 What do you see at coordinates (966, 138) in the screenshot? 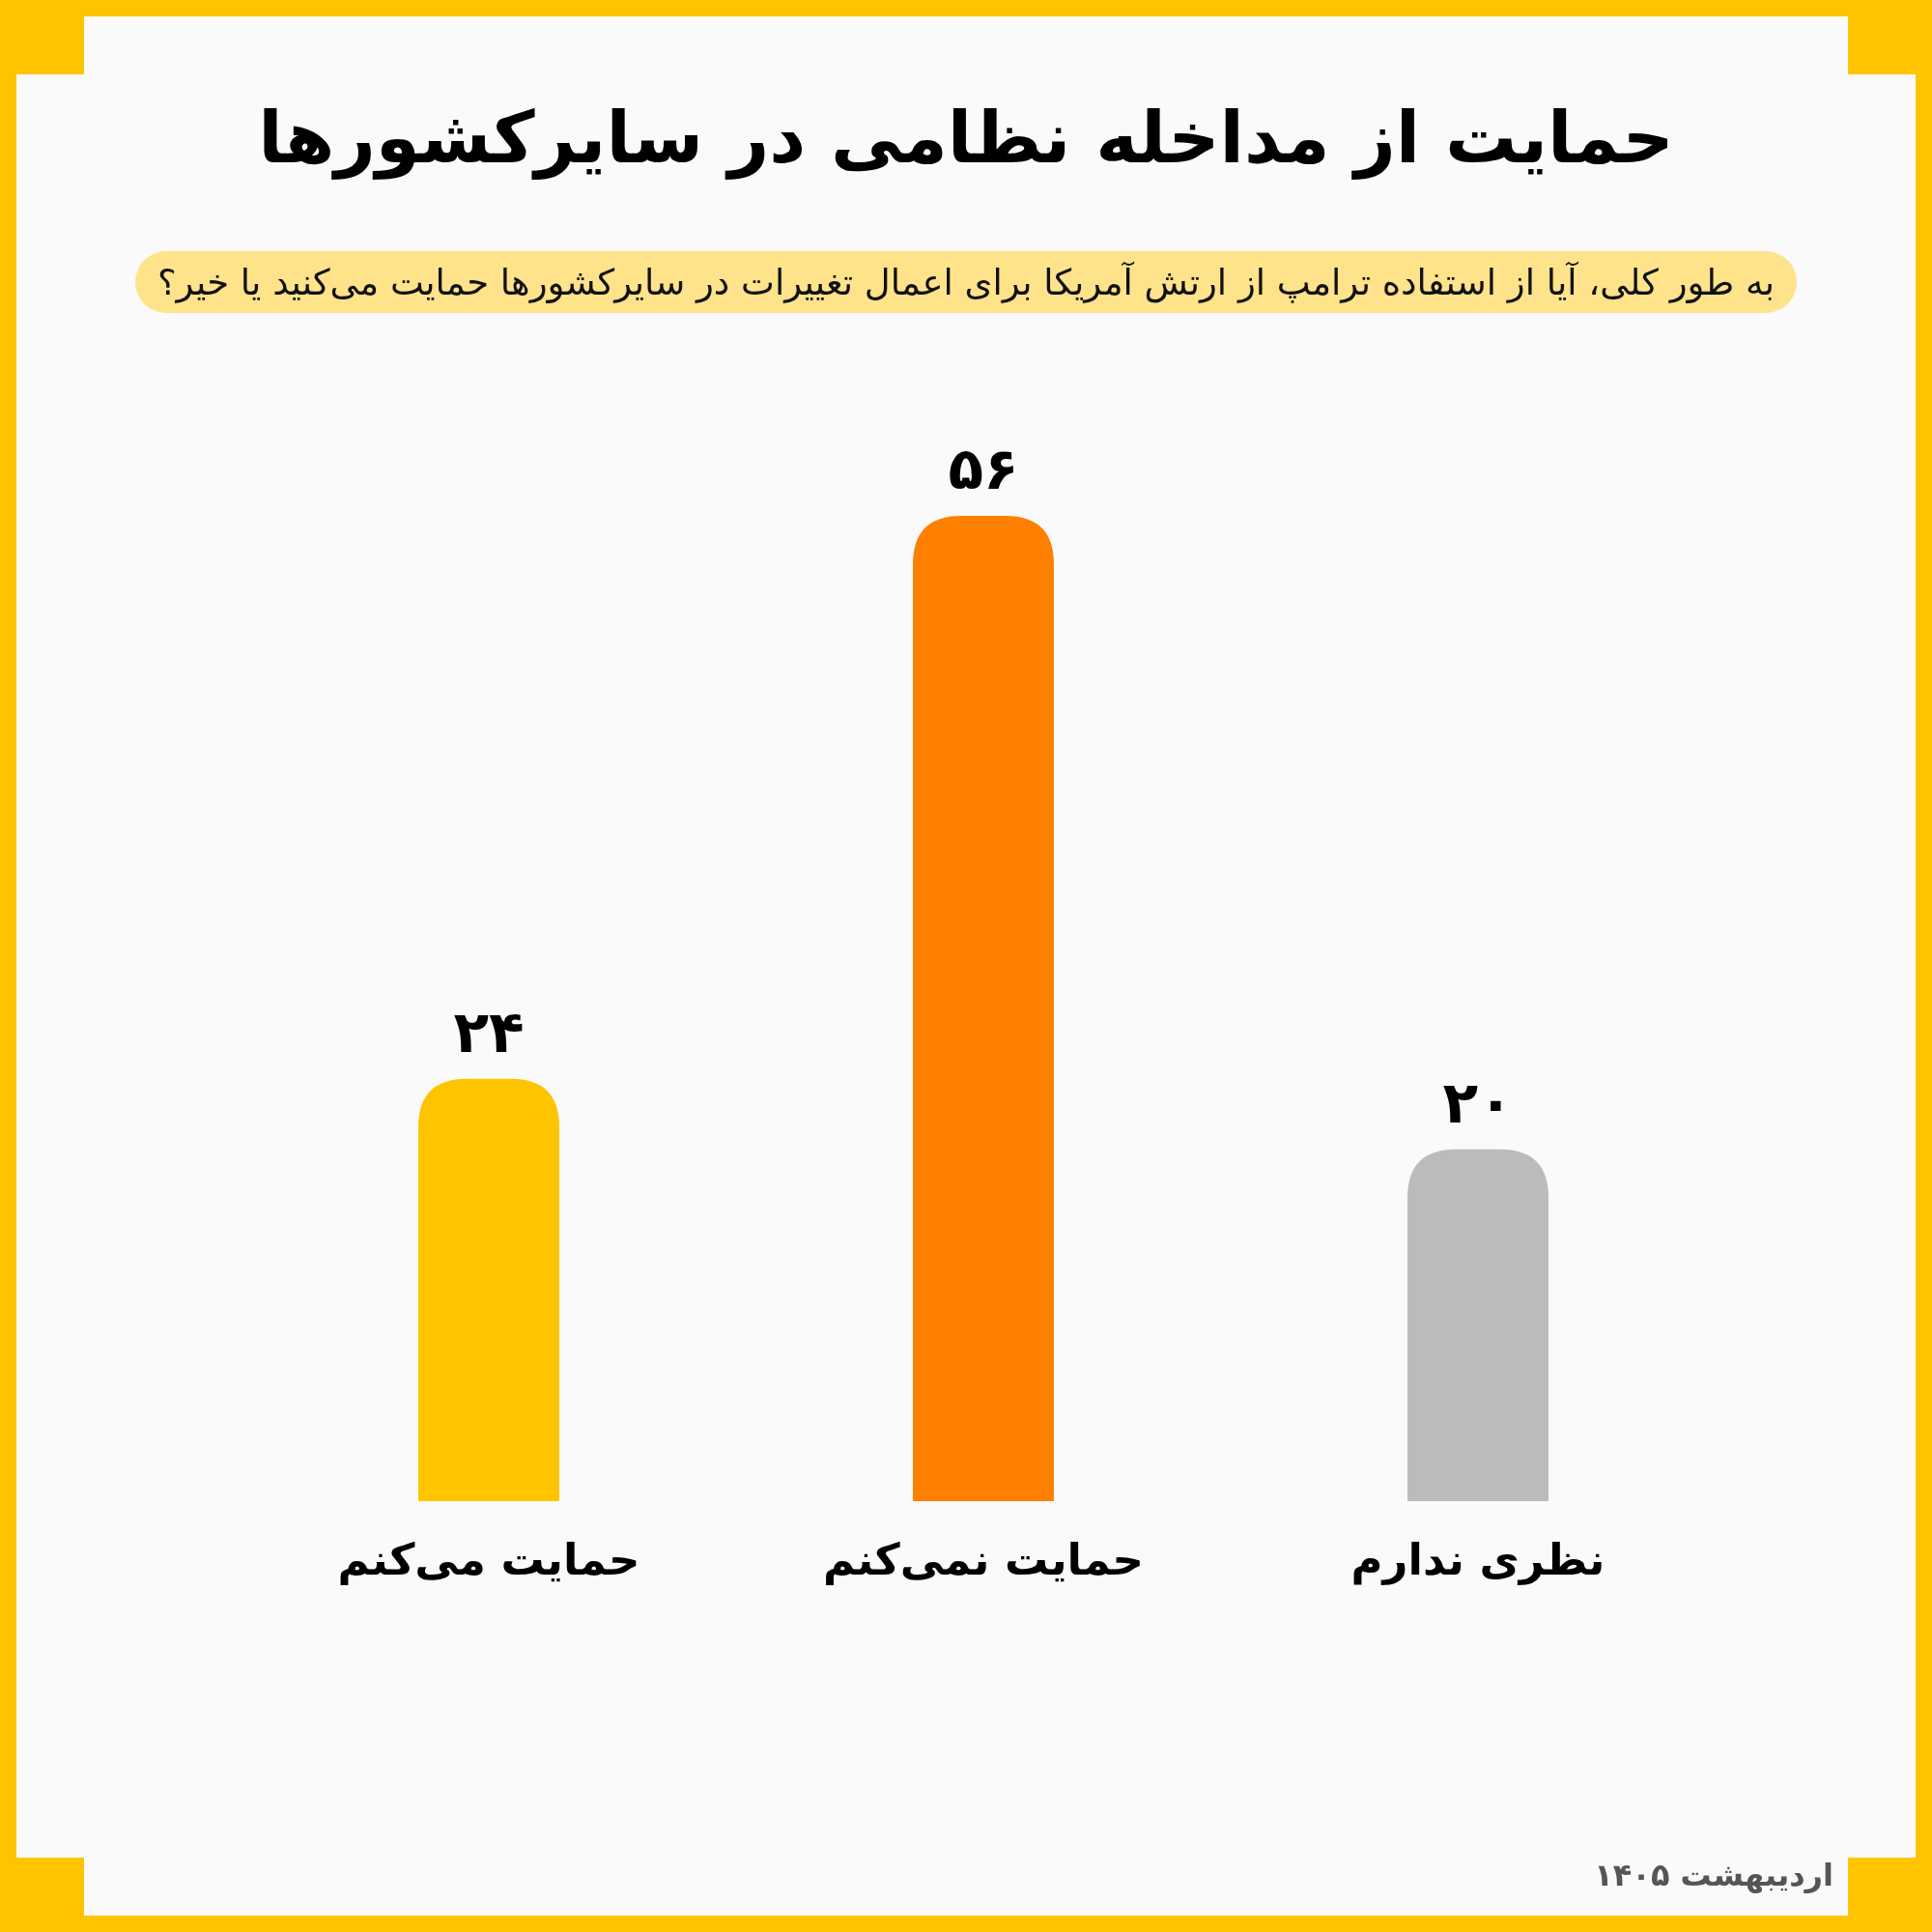
I see `chart-title: حمایت از مداخله نظامی در سایرکشورها` at bounding box center [966, 138].